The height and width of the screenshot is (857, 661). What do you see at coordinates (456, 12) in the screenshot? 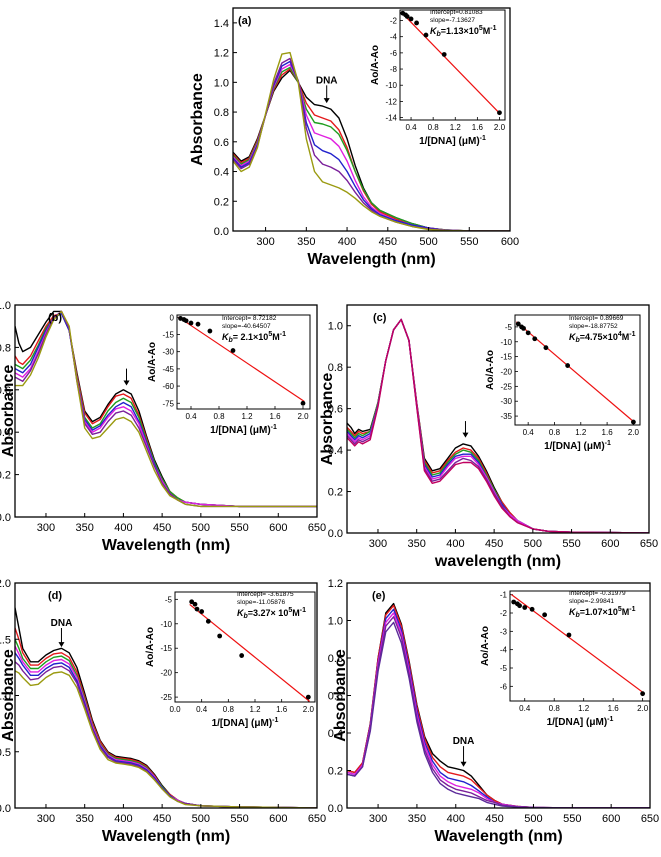
I see `inset-intercept-text: Intercept=0.81083` at bounding box center [456, 12].